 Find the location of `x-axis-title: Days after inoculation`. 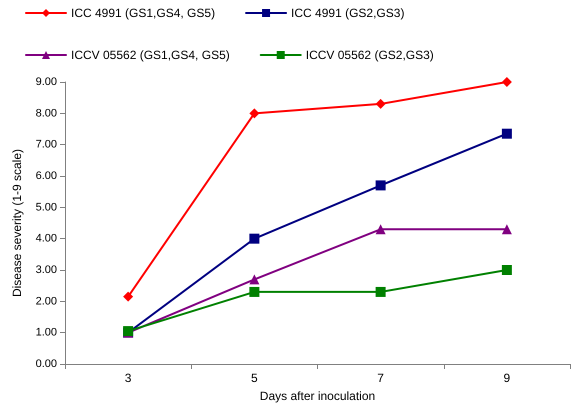

x-axis-title: Days after inoculation is located at coordinates (318, 396).